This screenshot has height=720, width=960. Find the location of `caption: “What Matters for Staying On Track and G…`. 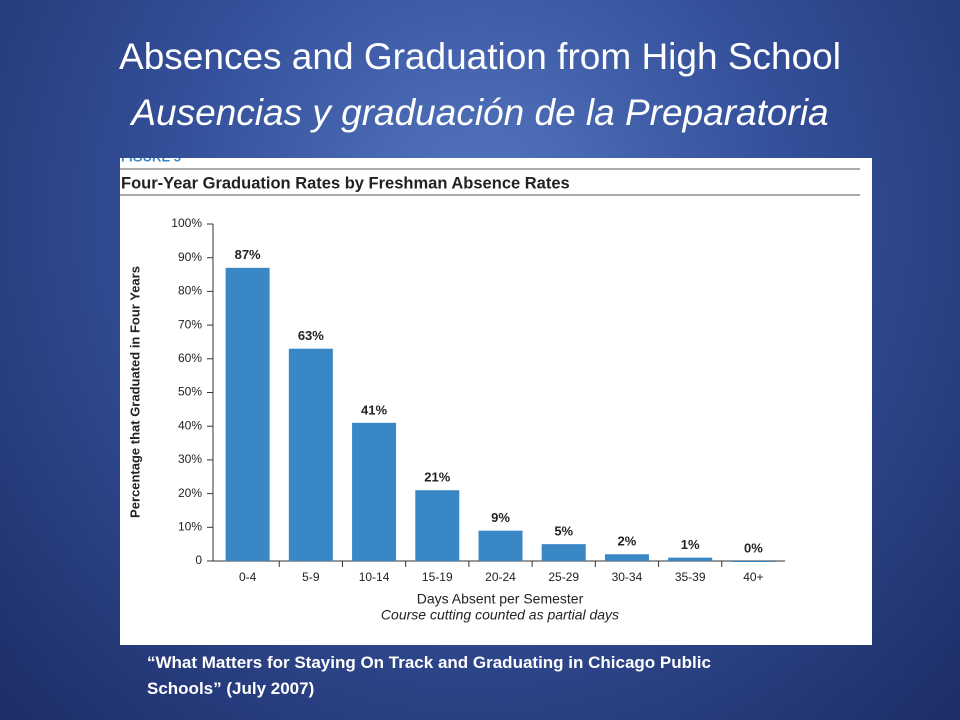

caption: “What Matters for Staying On Track and G… is located at coordinates (429, 675).